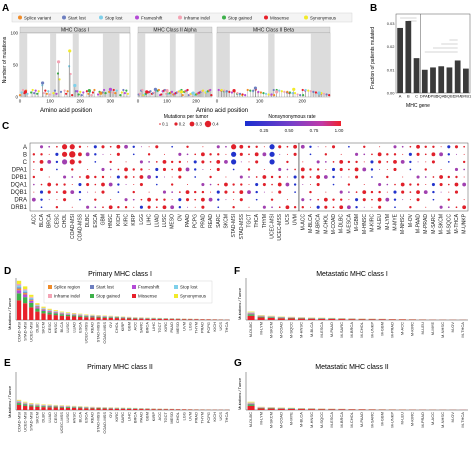 The width and height of the screenshot is (474, 455). I want to click on column-label: UCS, so click(288, 218).